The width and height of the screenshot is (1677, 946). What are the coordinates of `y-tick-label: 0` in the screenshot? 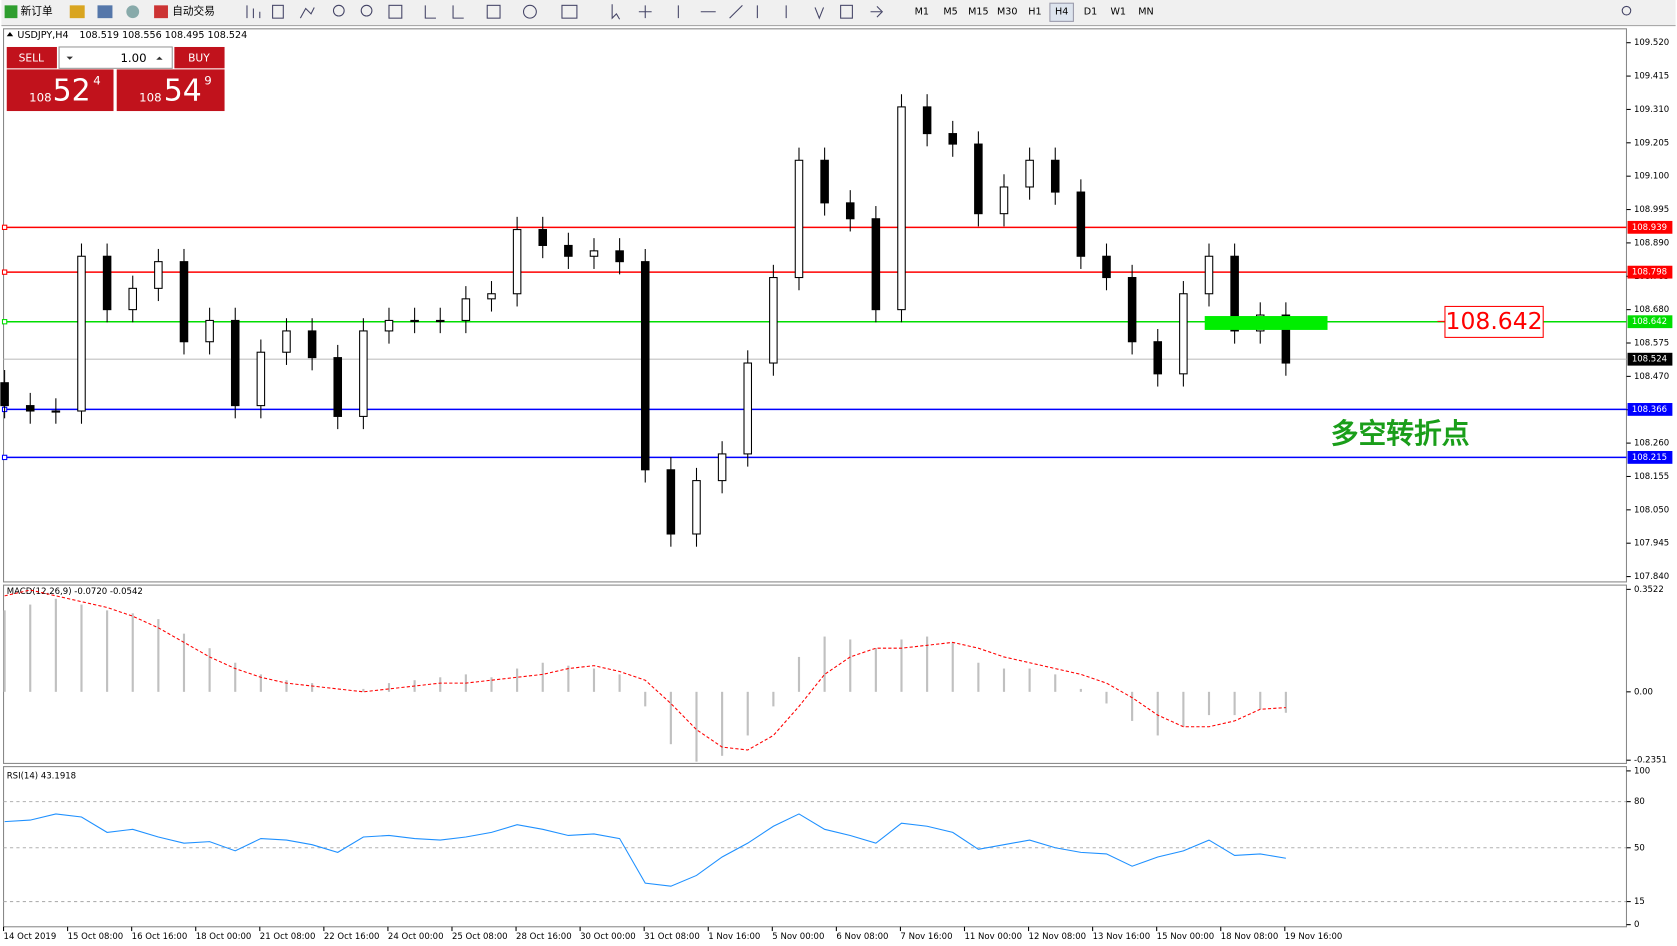 It's located at (1636, 925).